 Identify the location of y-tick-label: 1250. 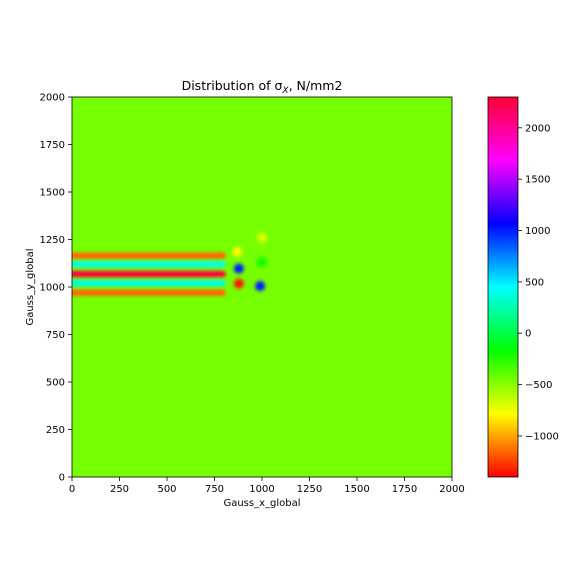
(52, 240).